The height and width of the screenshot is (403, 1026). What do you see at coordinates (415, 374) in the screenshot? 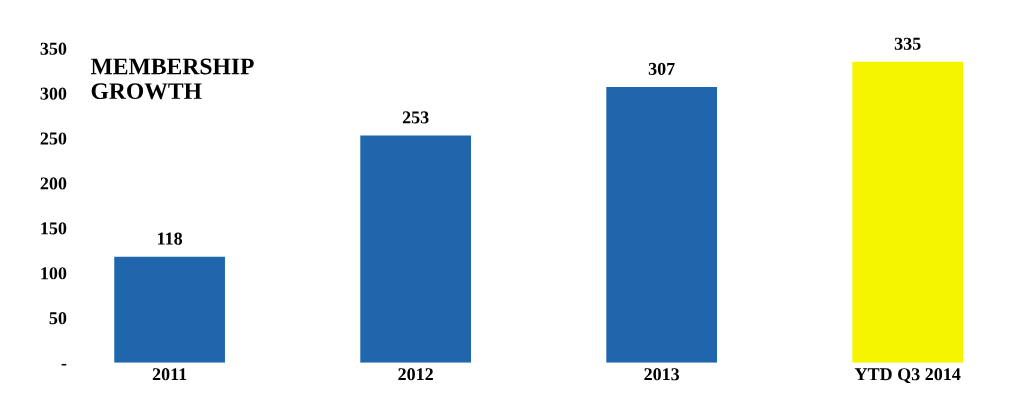
I see `x-tick-label: 2012` at bounding box center [415, 374].